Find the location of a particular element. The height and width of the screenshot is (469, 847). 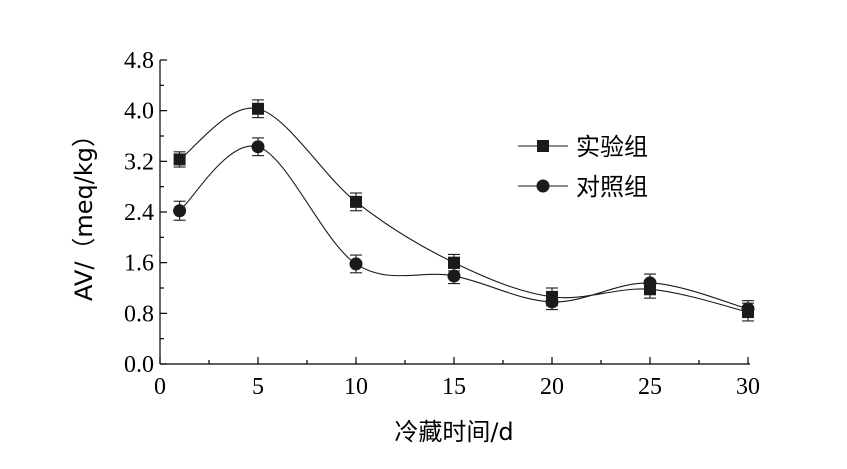

y-tick-label: 0.0 is located at coordinates (139, 365).